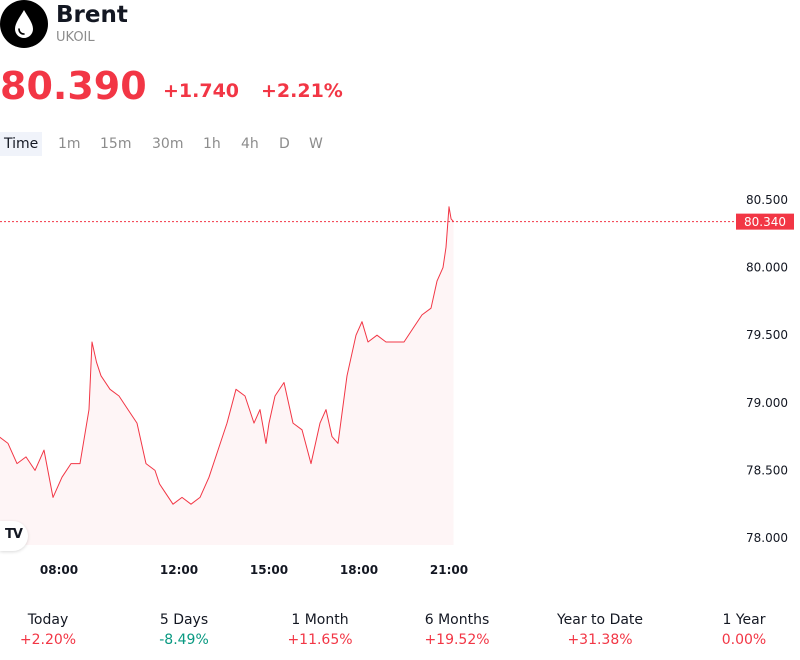 This screenshot has height=660, width=800. I want to click on perf-value: +11.65%, so click(320, 640).